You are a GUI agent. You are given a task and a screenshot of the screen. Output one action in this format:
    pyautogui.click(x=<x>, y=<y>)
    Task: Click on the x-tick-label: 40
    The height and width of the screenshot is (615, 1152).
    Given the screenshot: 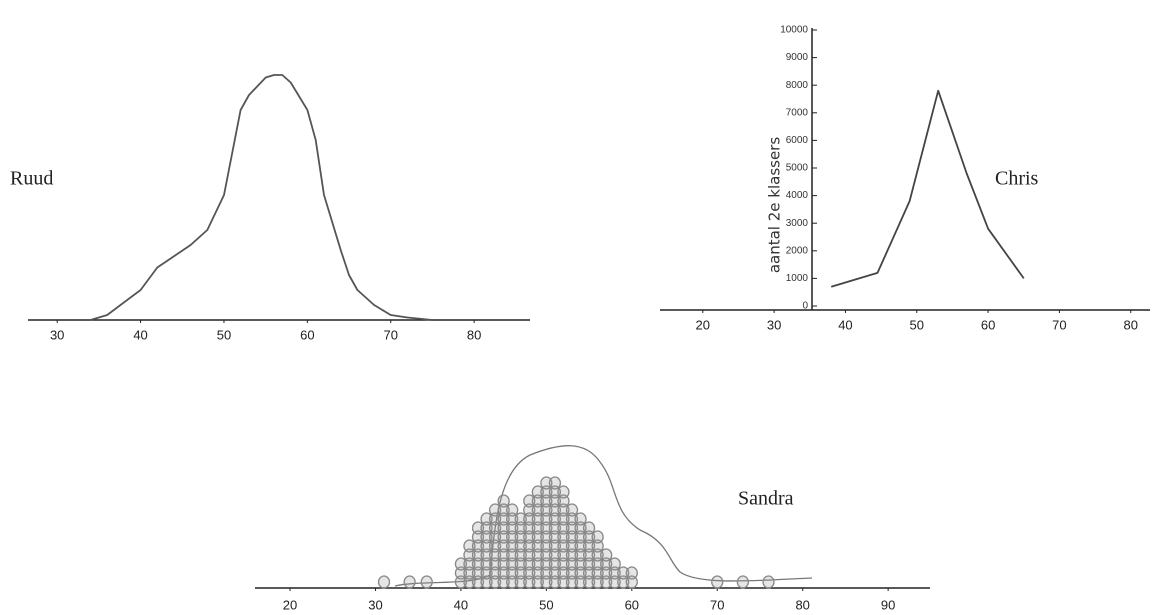 What is the action you would take?
    pyautogui.click(x=140, y=334)
    